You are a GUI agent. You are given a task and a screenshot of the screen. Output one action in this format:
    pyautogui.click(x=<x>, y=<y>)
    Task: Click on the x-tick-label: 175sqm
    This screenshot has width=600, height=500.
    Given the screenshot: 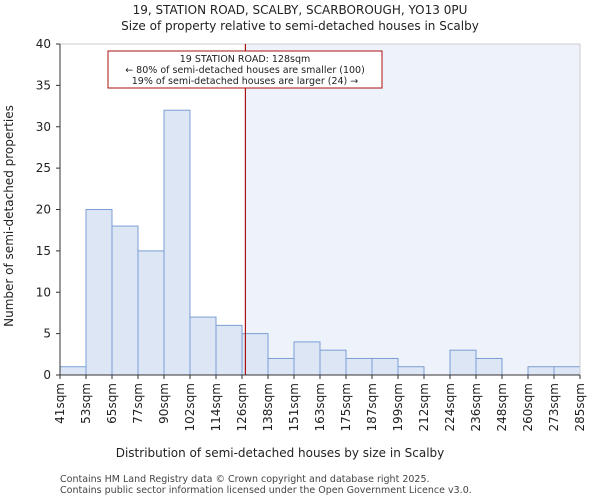 What is the action you would take?
    pyautogui.click(x=346, y=407)
    